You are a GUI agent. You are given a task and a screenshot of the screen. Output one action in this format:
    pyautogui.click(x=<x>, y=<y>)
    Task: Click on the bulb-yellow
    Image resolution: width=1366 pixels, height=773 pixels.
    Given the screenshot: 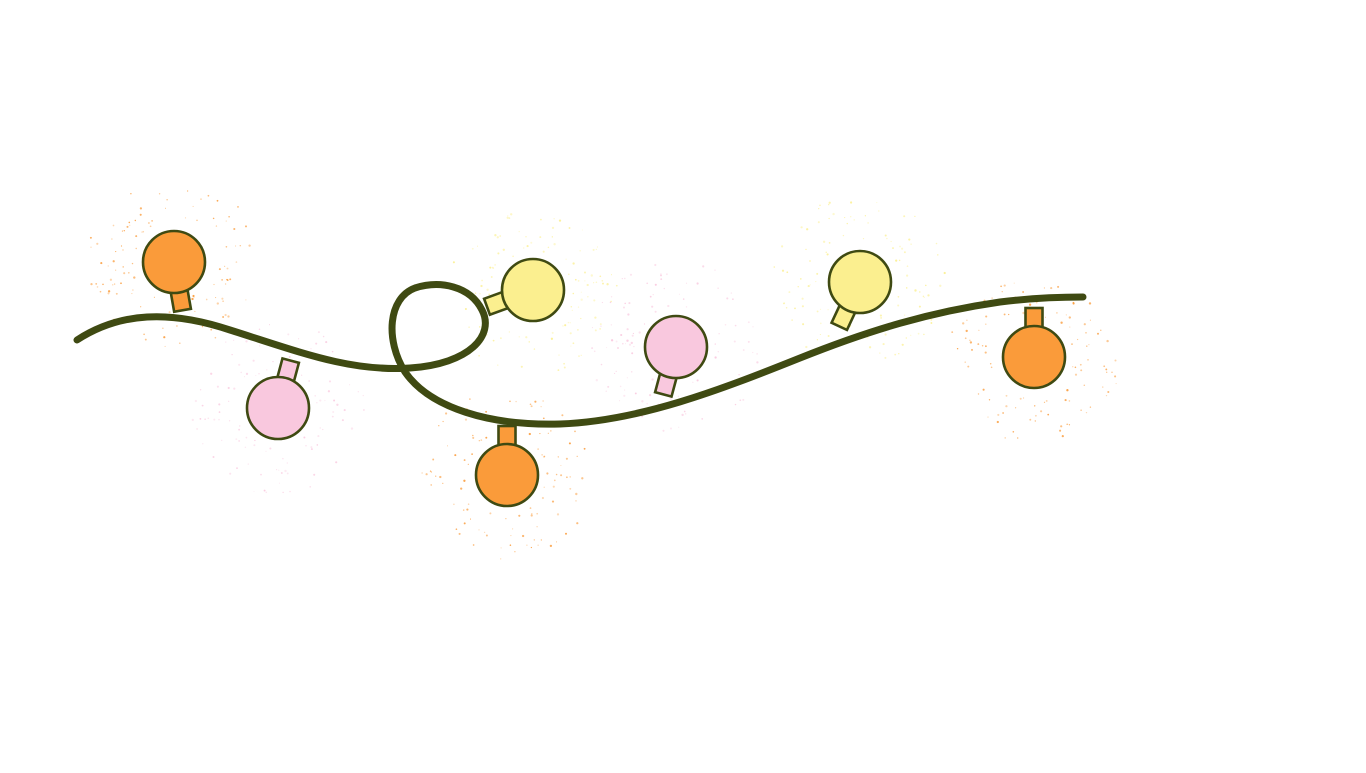 What is the action you would take?
    pyautogui.click(x=860, y=290)
    